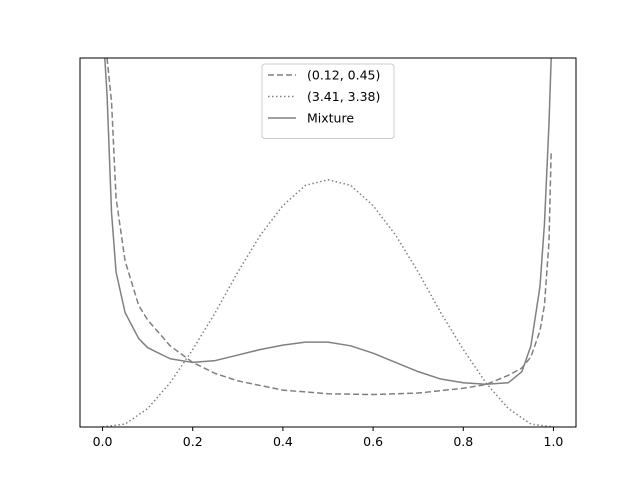 This screenshot has height=480, width=640. I want to click on x-tick-label: 0.4, so click(283, 441).